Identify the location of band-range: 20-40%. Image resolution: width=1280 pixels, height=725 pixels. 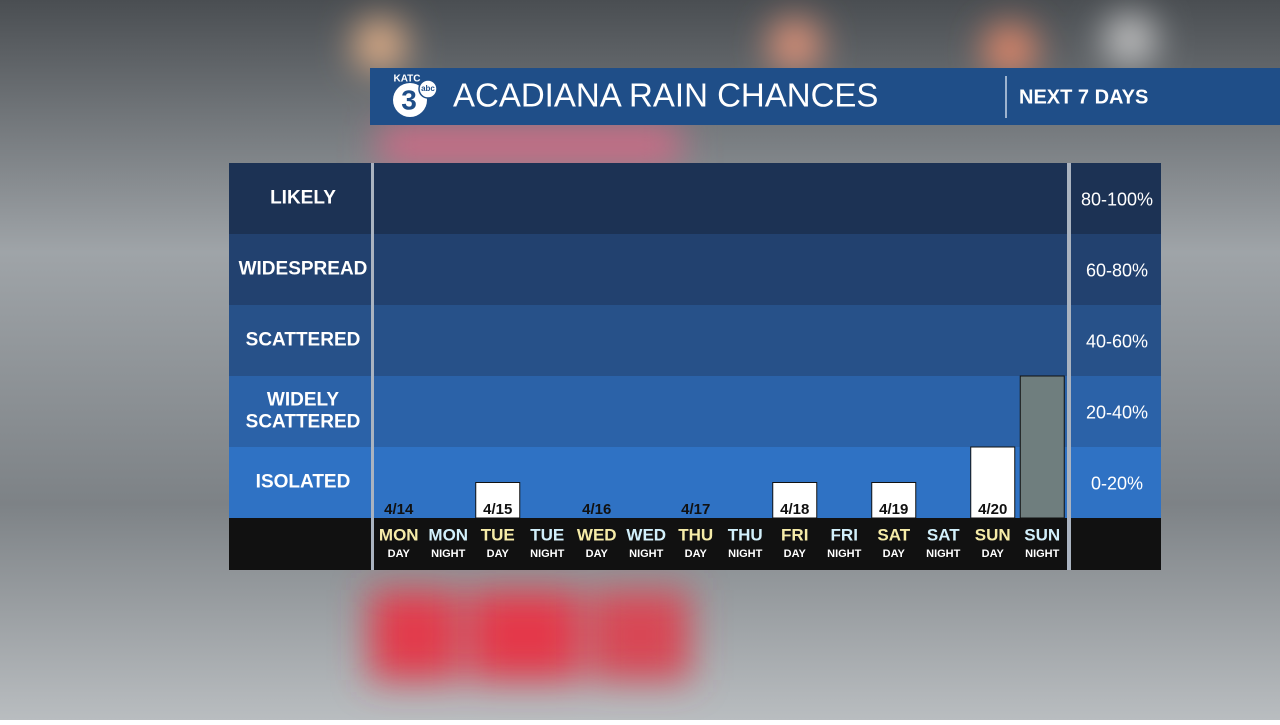
(1117, 412).